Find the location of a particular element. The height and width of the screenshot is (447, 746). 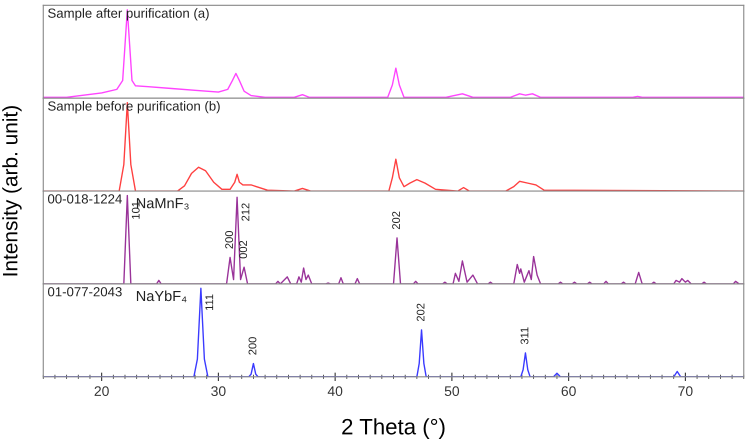

annotation: 002 is located at coordinates (243, 249).